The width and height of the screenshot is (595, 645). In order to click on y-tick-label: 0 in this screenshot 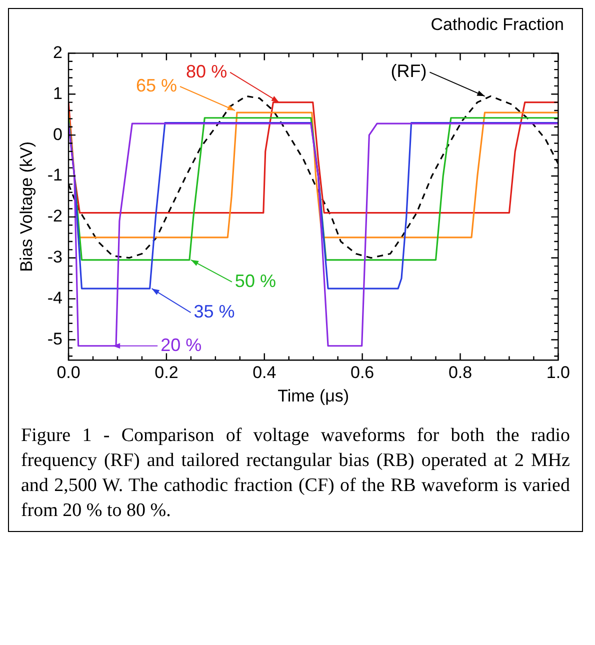, I will do `click(58, 134)`.